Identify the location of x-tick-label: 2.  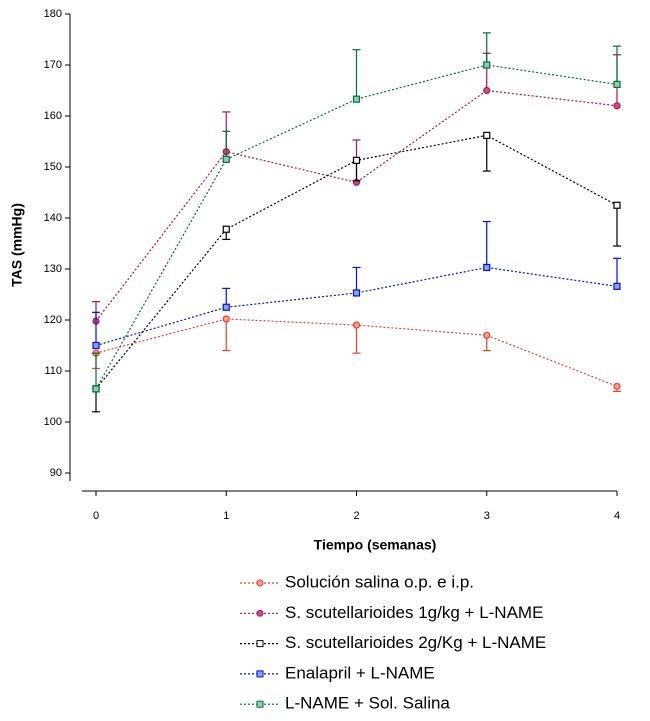
(356, 516).